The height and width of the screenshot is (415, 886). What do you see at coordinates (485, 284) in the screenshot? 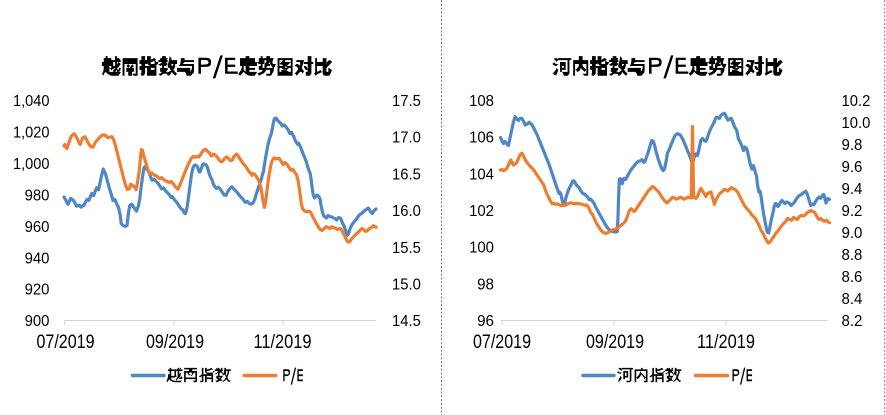
I see `svg-text: 98` at bounding box center [485, 284].